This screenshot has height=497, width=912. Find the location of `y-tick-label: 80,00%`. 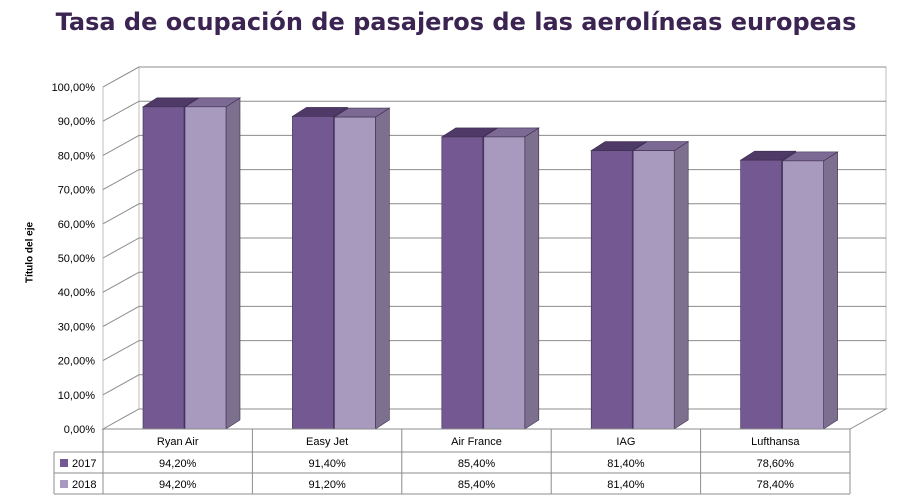

y-tick-label: 80,00% is located at coordinates (77, 156).